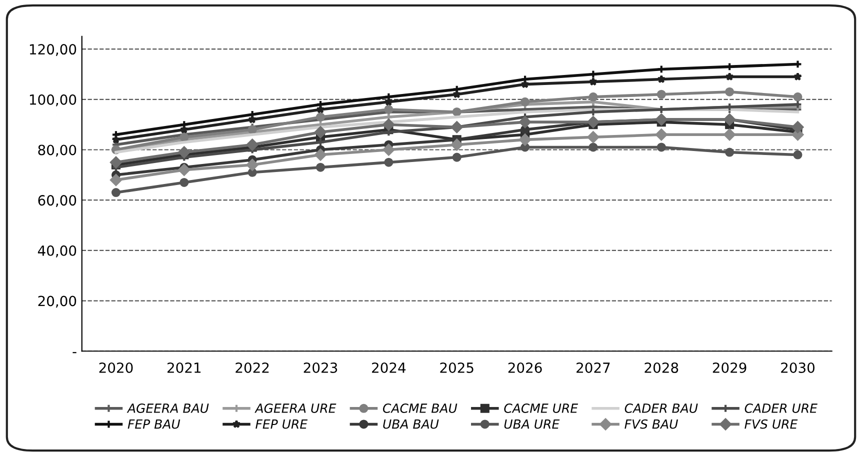 This screenshot has height=456, width=862. What do you see at coordinates (729, 367) in the screenshot?
I see `x-tick-label: 2029` at bounding box center [729, 367].